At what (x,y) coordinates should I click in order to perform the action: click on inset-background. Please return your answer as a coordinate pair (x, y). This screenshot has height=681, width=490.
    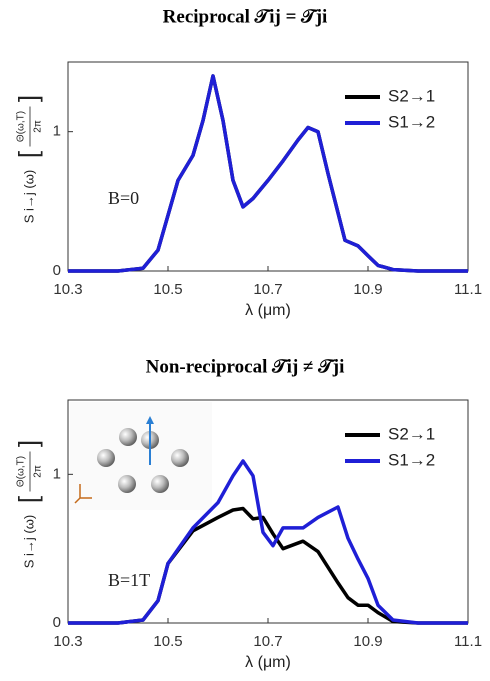
    Looking at the image, I should click on (141, 456).